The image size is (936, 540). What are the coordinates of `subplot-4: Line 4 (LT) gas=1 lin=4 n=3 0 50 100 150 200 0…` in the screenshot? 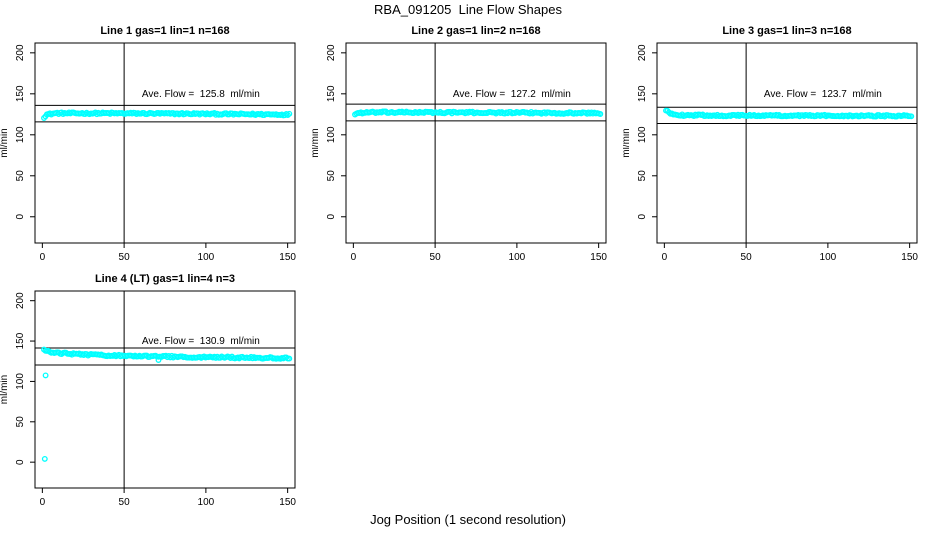 It's located at (148, 390).